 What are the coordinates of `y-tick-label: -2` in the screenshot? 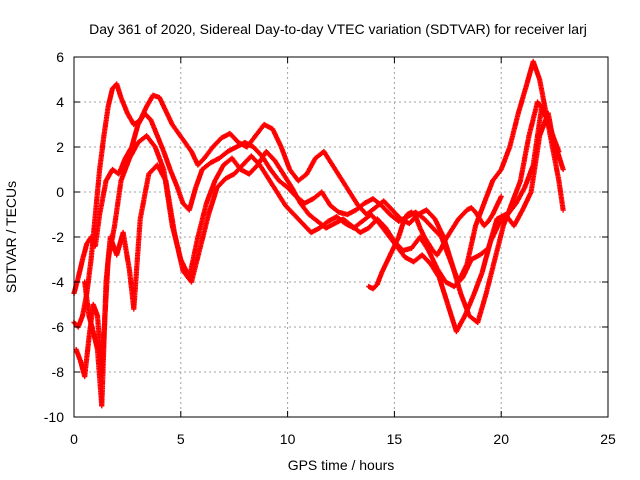 It's located at (58, 237).